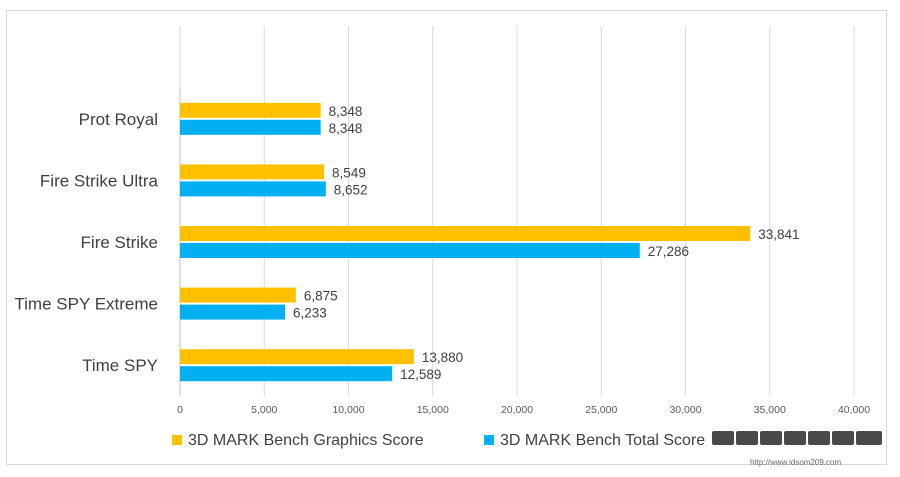 The height and width of the screenshot is (477, 900). Describe the element at coordinates (795, 462) in the screenshot. I see `watermark-url: http://www.idsom209.com` at that location.